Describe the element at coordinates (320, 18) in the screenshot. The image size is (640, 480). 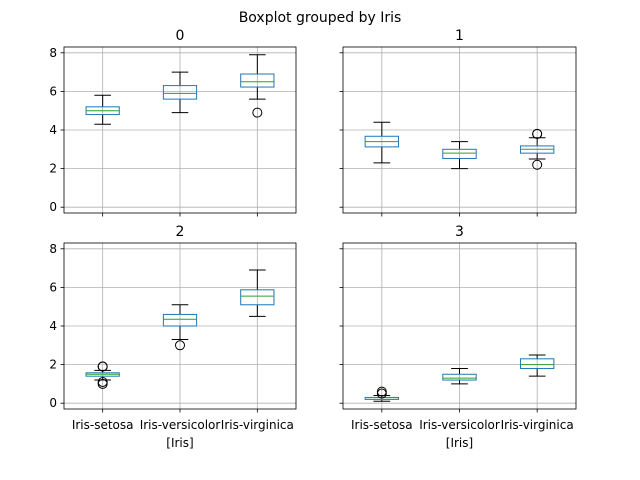
I see `figure-title: Boxplot grouped by Iris` at that location.